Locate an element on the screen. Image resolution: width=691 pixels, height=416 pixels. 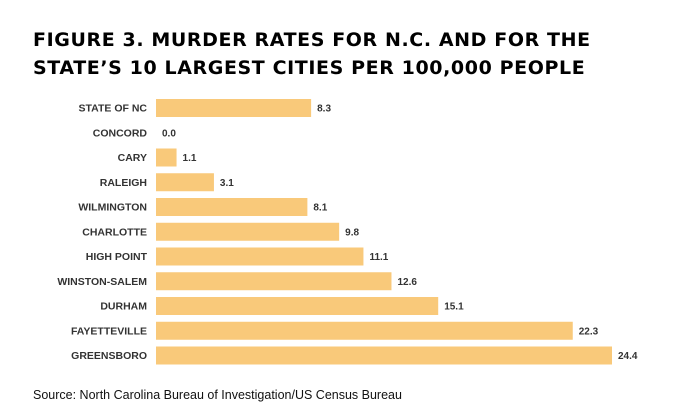
value-label: 24.4 is located at coordinates (628, 356).